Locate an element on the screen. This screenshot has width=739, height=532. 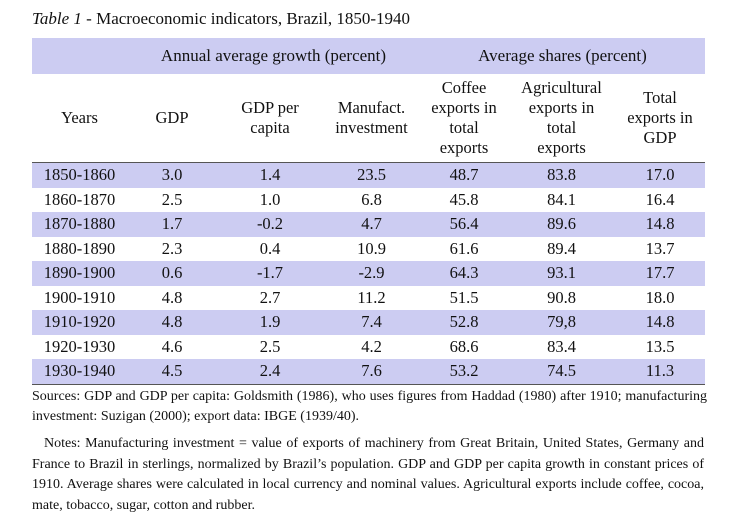
table-cell: 56.4 is located at coordinates (464, 224).